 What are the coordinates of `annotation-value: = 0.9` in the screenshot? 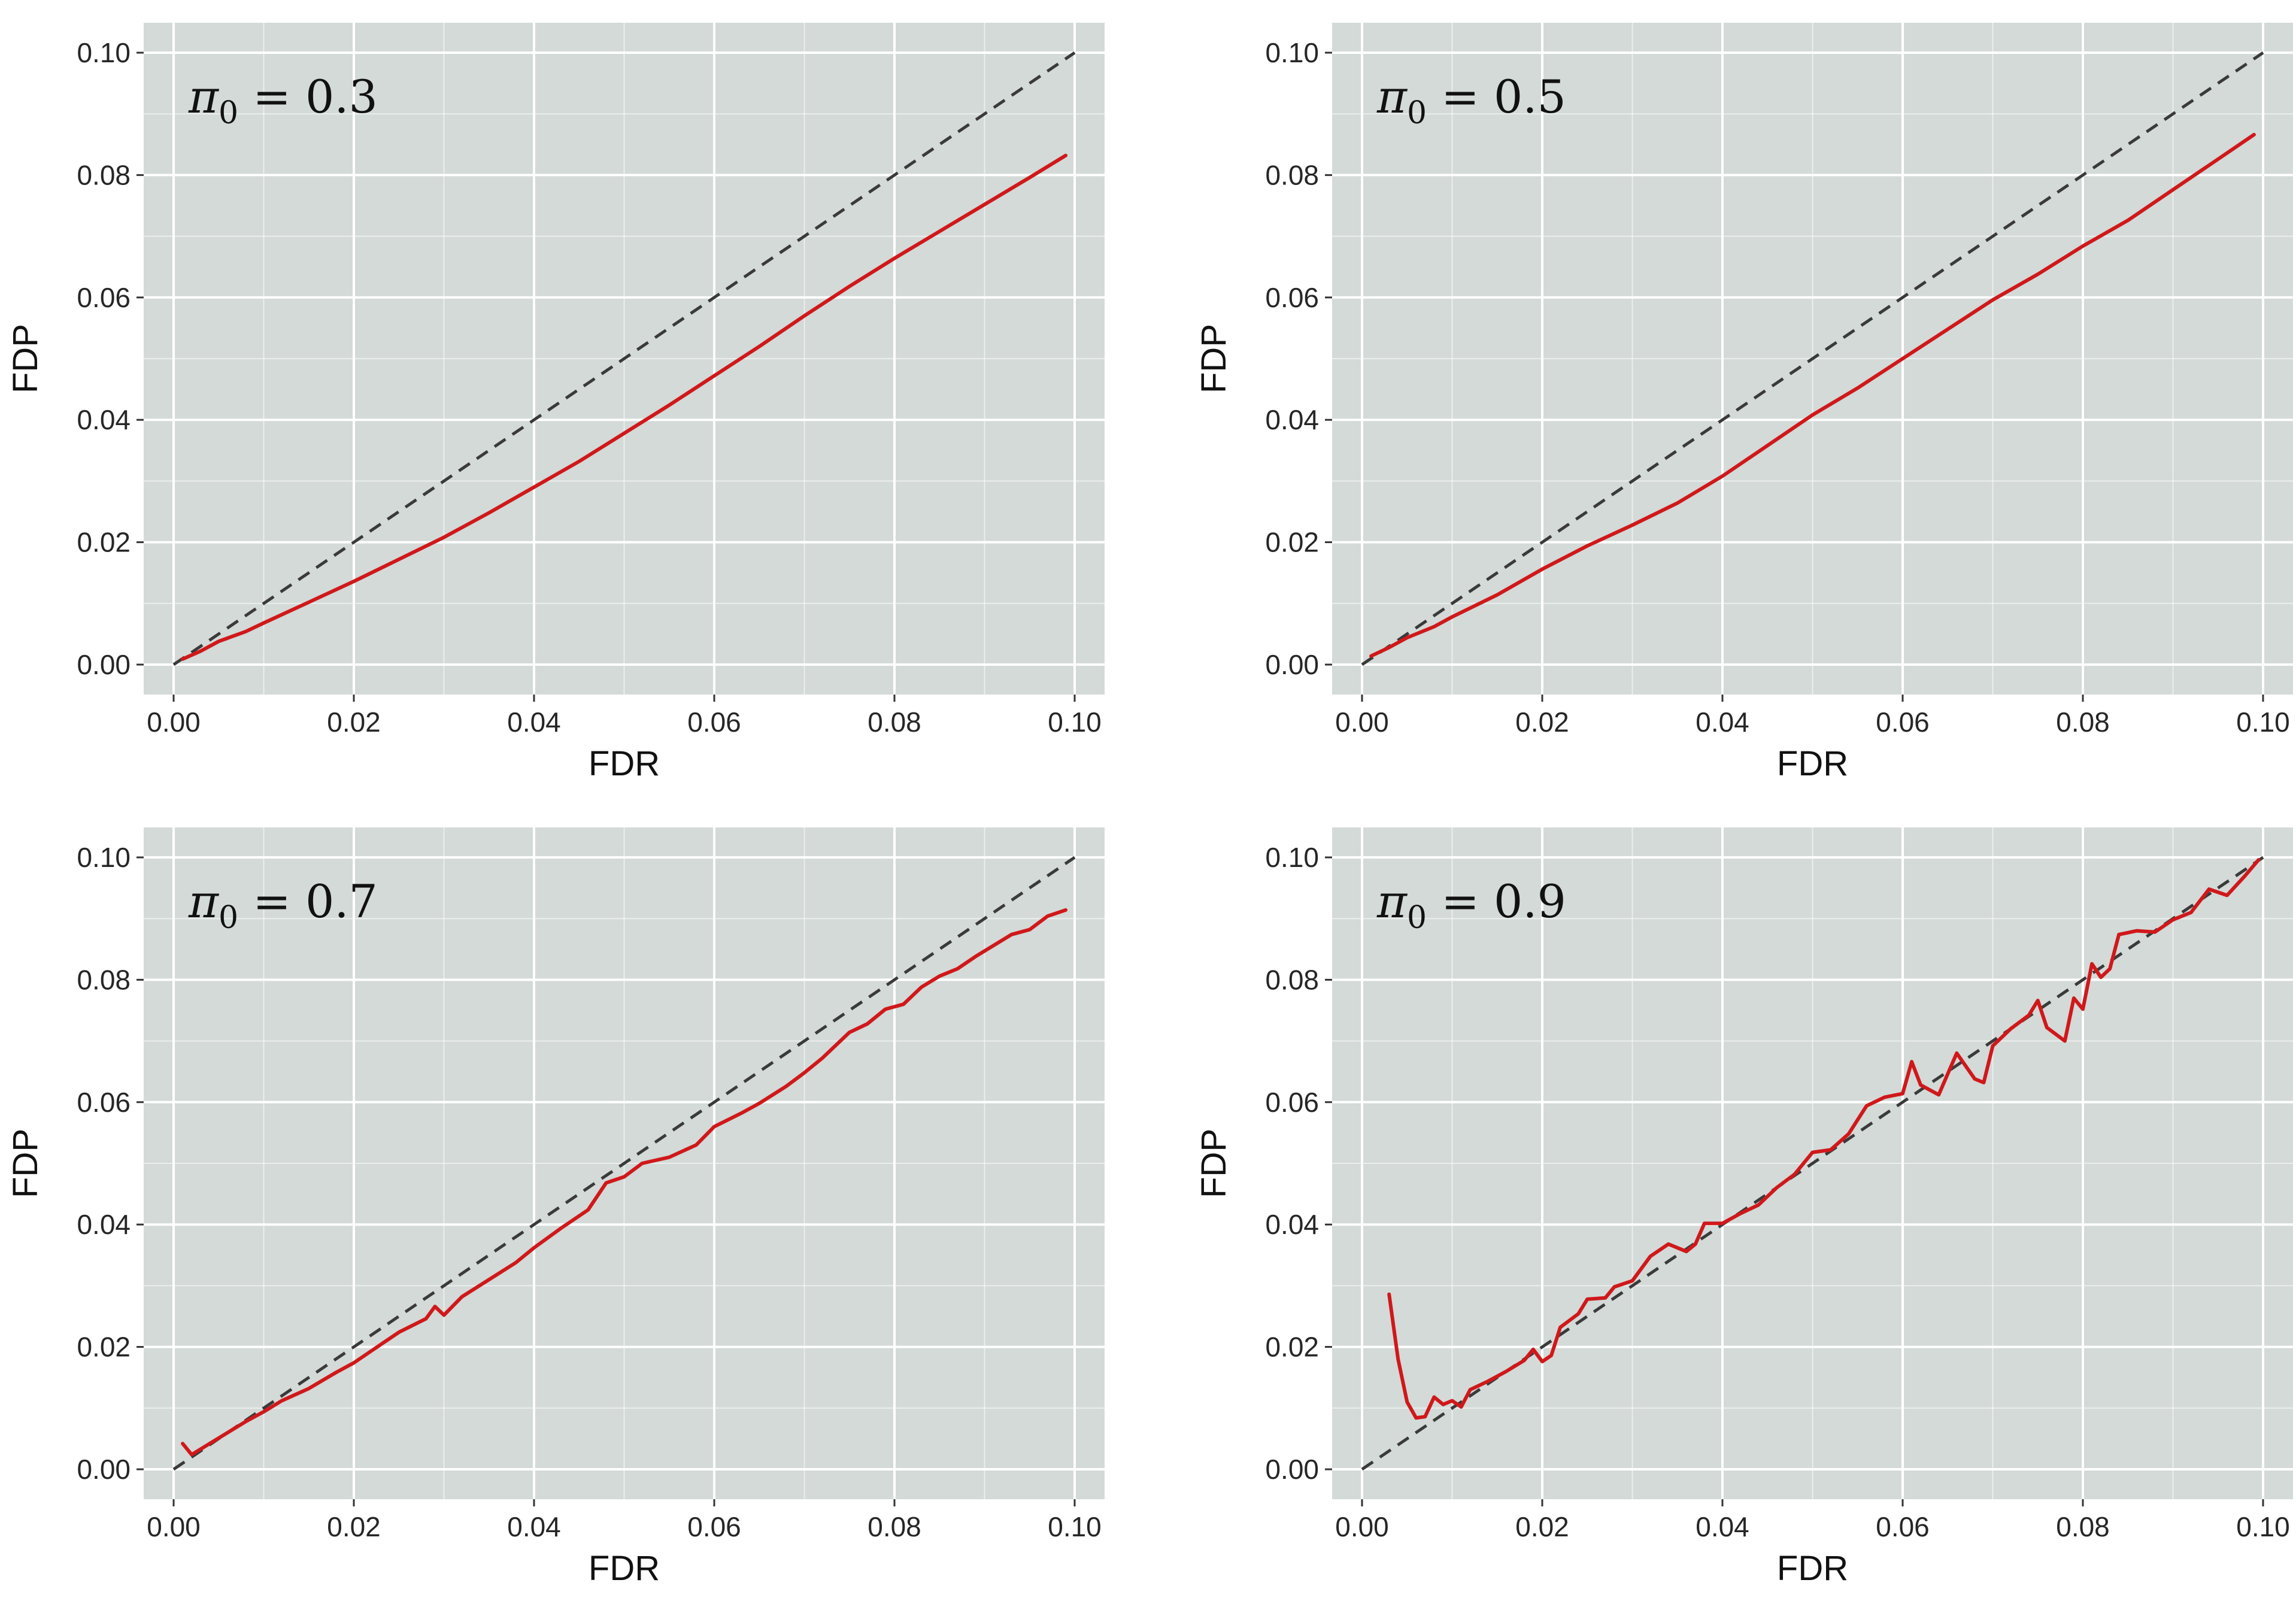 It's located at (1496, 901).